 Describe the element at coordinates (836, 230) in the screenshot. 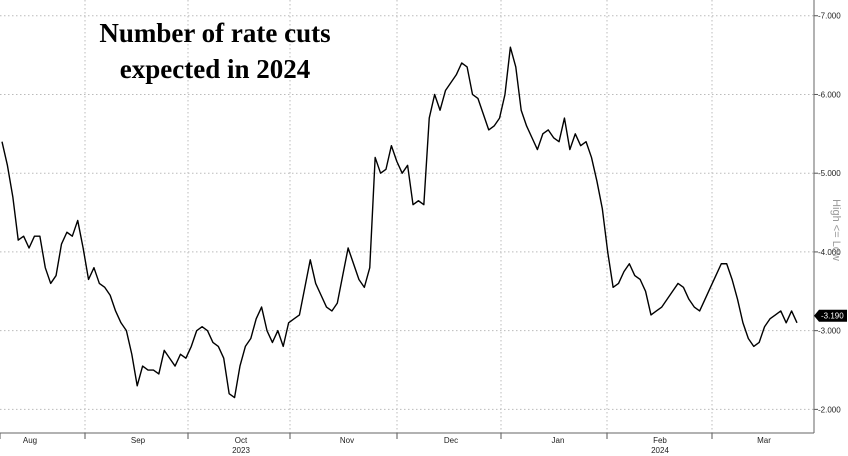

I see `side-label: High <= Low` at that location.